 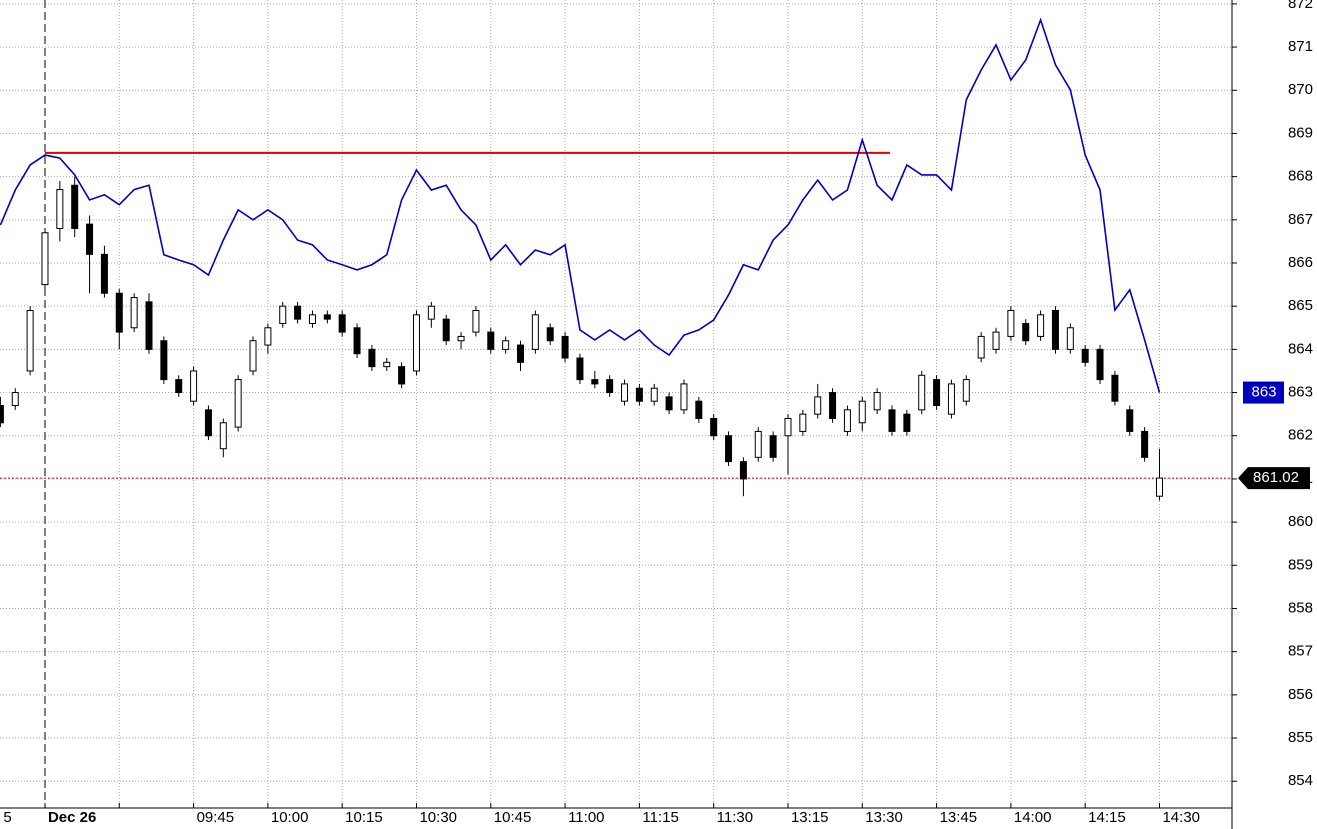 I want to click on x-tick-label: 14:30, so click(x=1181, y=817).